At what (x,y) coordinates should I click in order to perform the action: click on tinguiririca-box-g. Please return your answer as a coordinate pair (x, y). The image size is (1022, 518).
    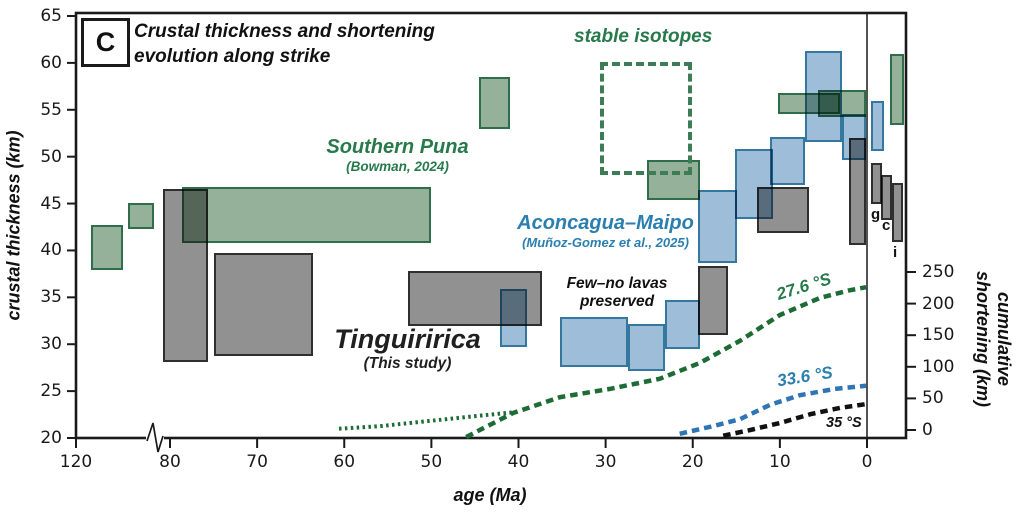
    Looking at the image, I should click on (876, 184).